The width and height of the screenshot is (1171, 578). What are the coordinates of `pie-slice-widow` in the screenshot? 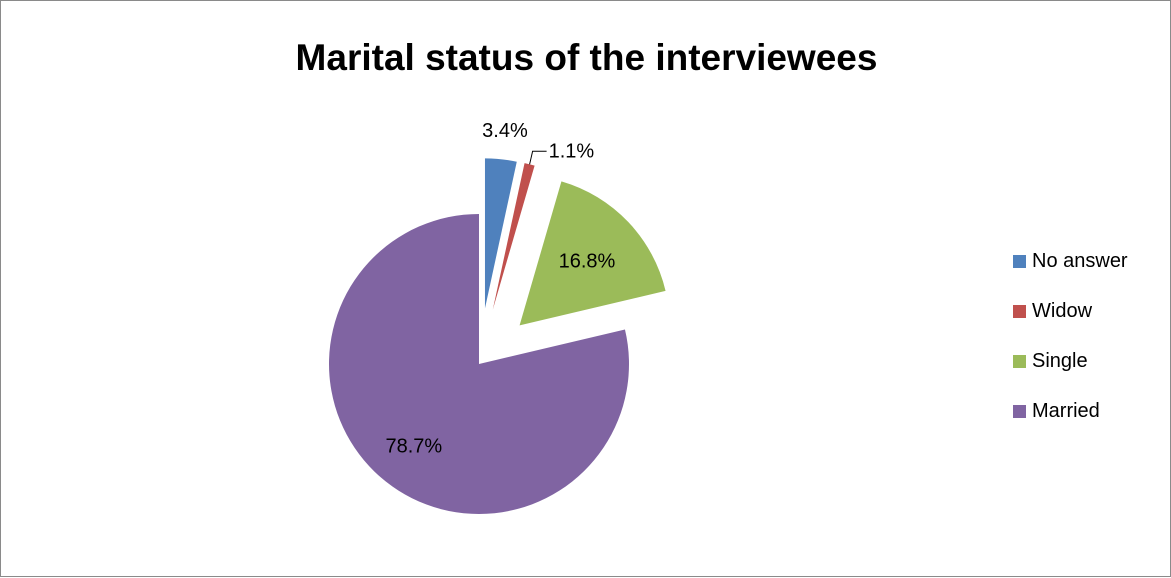 It's located at (513, 236).